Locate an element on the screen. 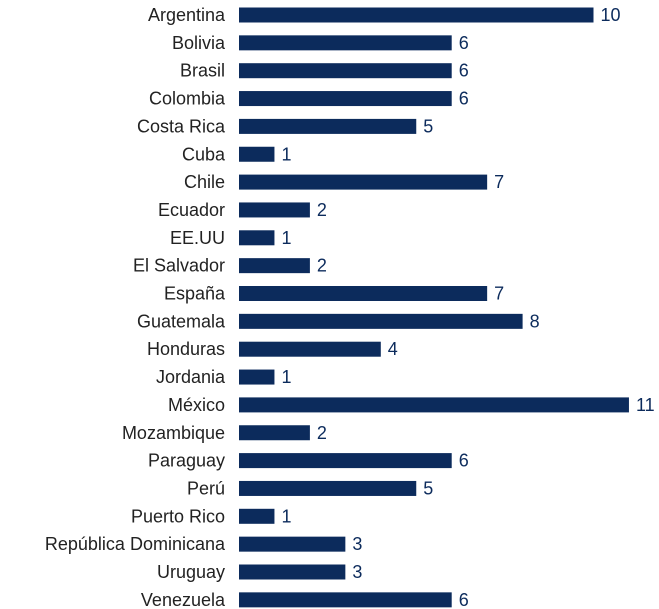 Image resolution: width=659 pixels, height=609 pixels. value-label-honduras: 4 is located at coordinates (393, 349).